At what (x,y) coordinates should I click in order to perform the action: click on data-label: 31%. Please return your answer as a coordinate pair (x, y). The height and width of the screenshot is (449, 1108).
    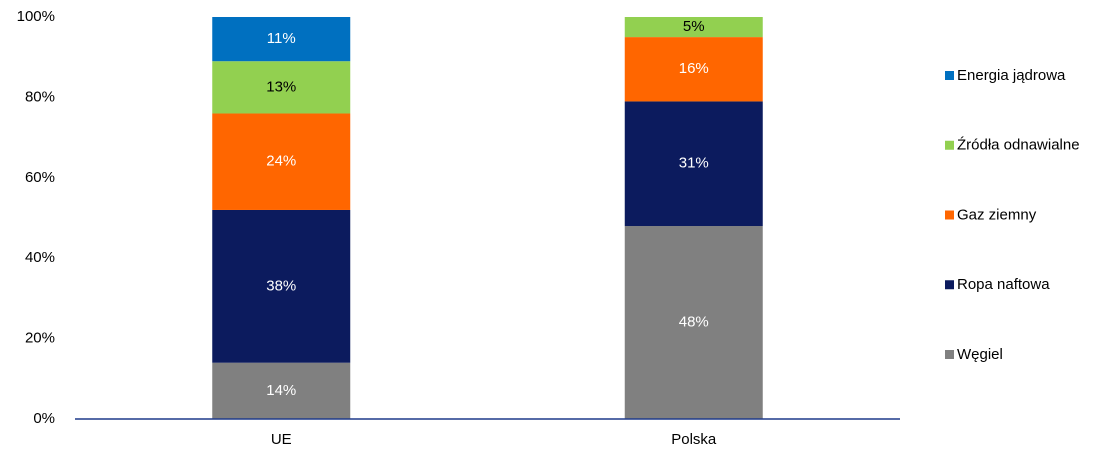
    Looking at the image, I should click on (694, 163).